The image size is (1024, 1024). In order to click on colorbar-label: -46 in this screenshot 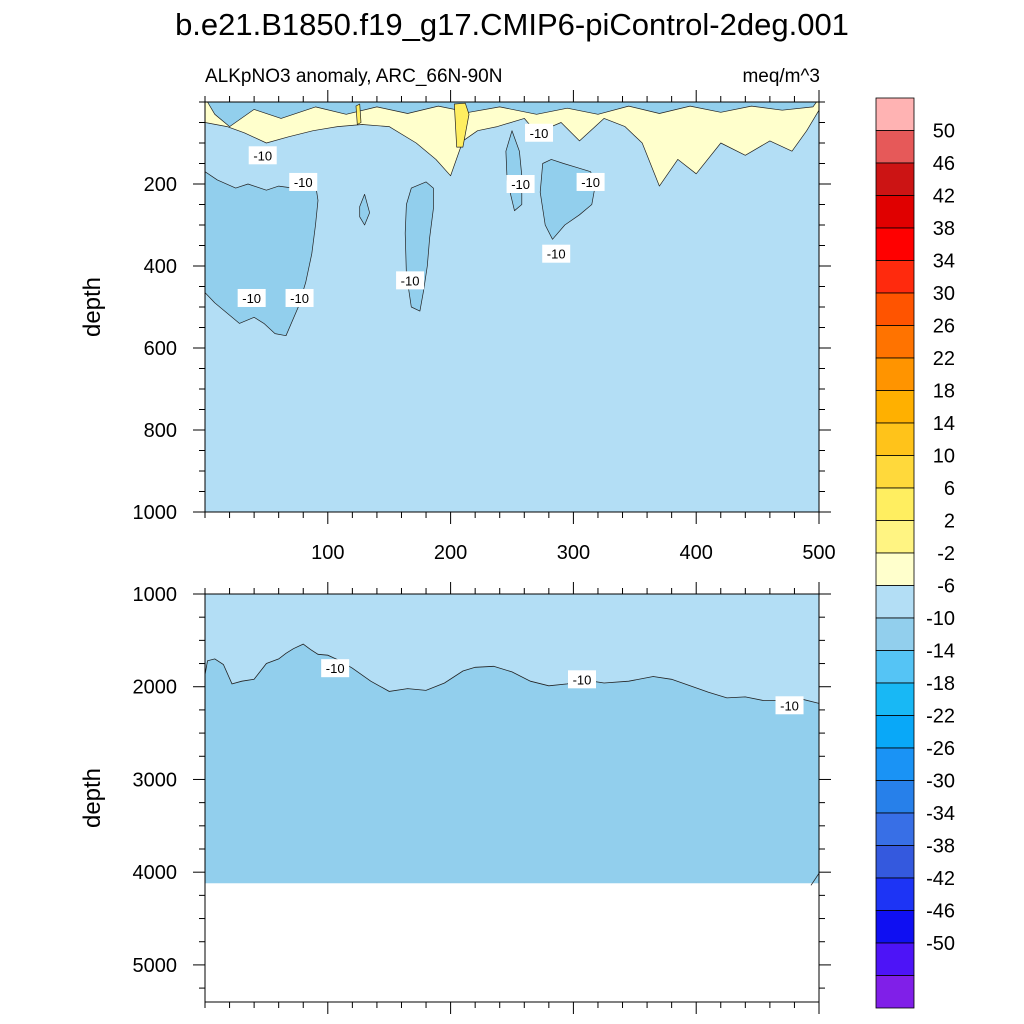, I will do `click(940, 912)`.